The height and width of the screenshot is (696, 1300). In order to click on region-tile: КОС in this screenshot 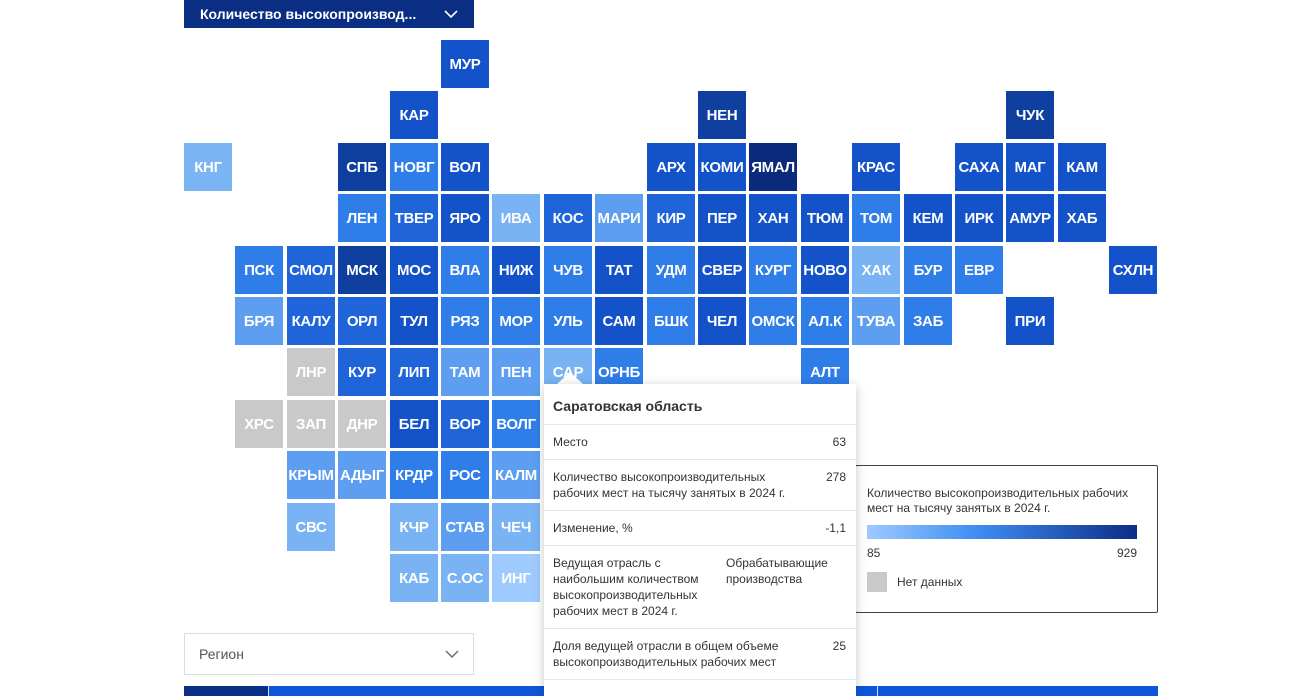, I will do `click(568, 218)`.